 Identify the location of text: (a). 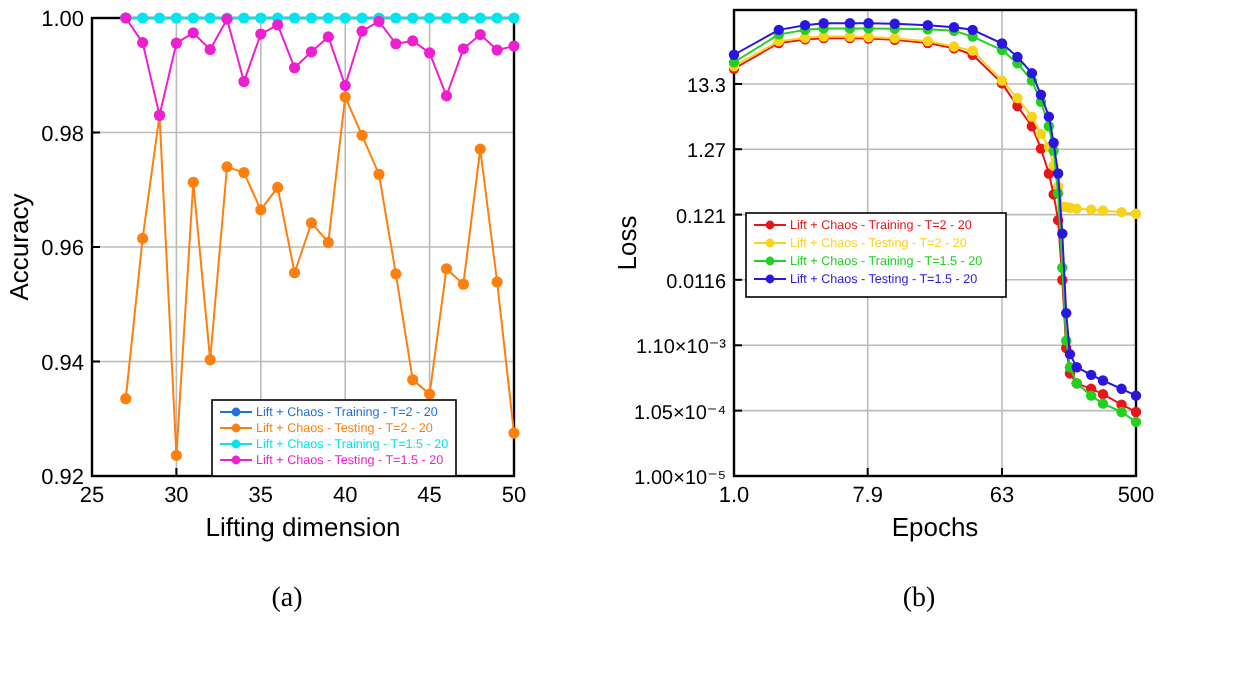
(287, 599).